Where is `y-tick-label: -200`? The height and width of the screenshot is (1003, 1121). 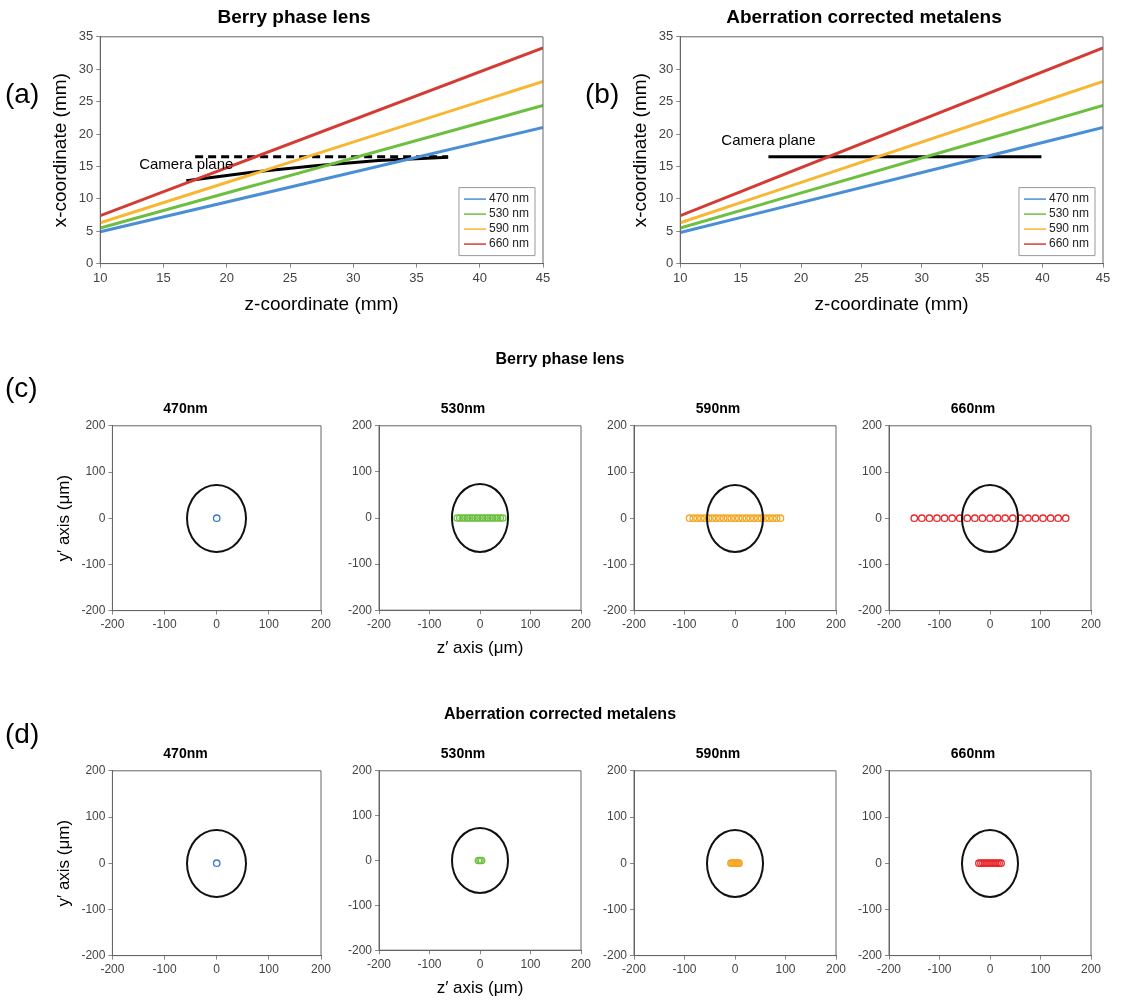 y-tick-label: -200 is located at coordinates (360, 949).